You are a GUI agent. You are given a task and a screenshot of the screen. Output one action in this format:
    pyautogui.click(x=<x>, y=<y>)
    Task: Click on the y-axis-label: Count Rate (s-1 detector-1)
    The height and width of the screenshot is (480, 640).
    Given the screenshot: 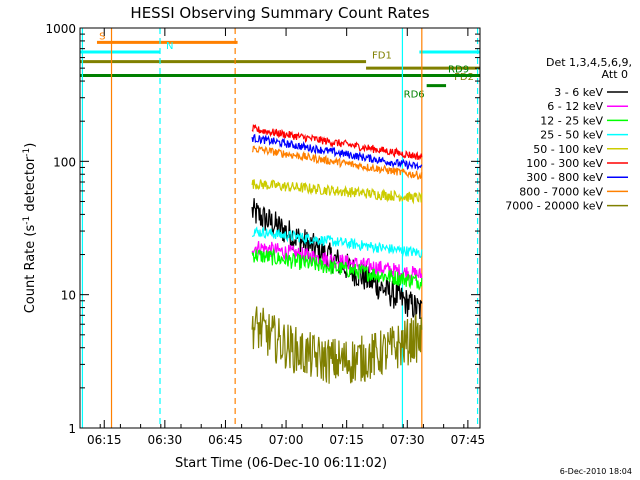 What is the action you would take?
    pyautogui.click(x=30, y=228)
    